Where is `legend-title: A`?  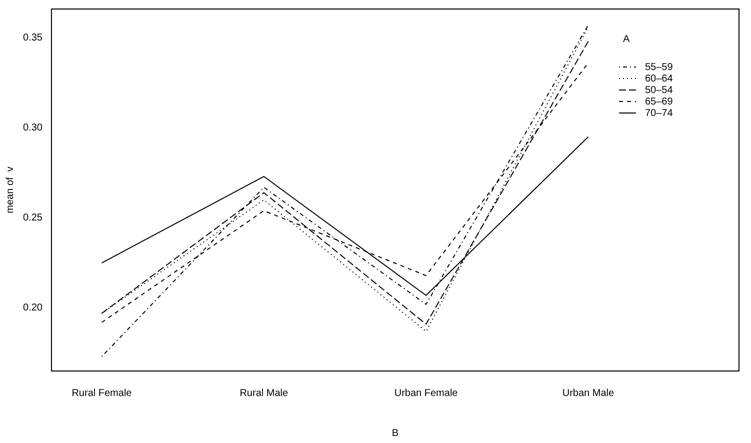 legend-title: A is located at coordinates (626, 39).